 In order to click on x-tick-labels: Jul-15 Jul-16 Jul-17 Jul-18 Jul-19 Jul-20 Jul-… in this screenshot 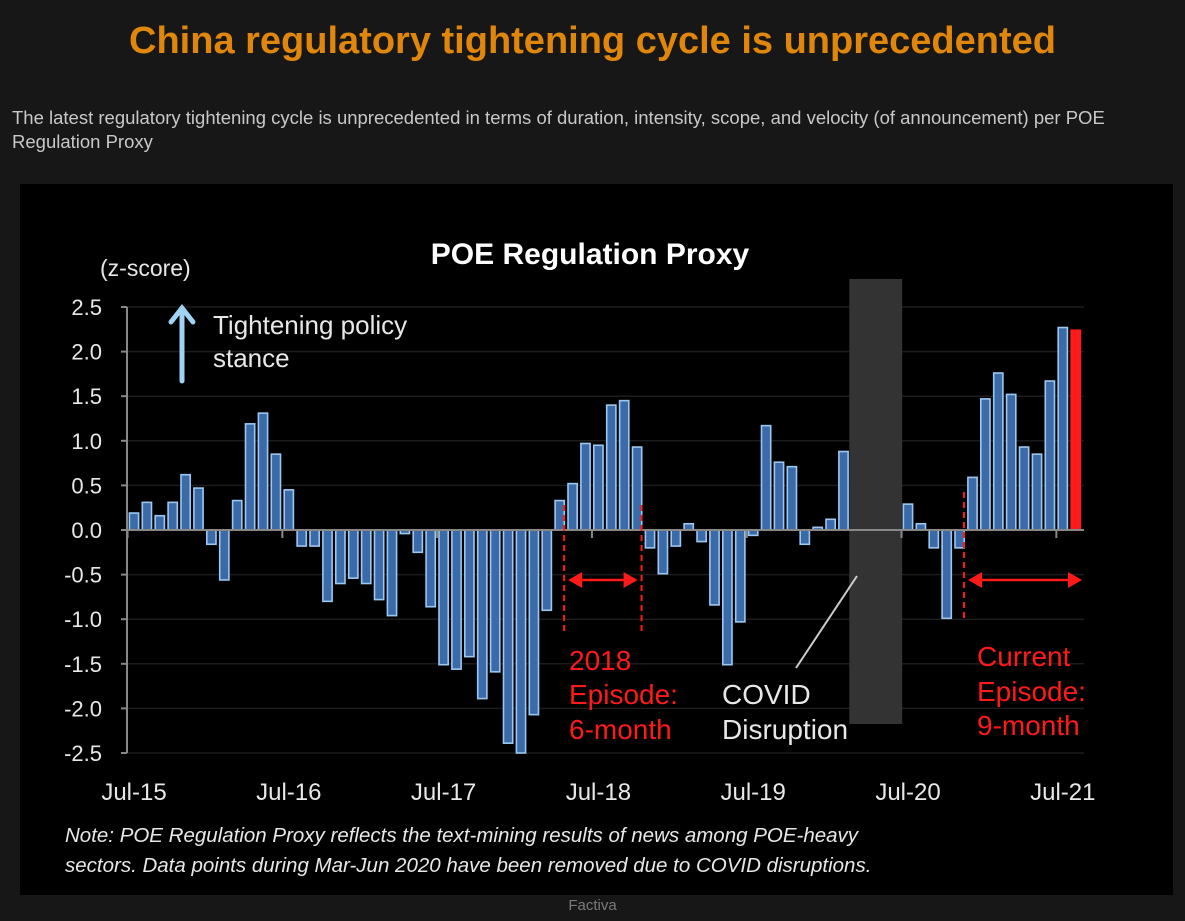, I will do `click(598, 792)`.